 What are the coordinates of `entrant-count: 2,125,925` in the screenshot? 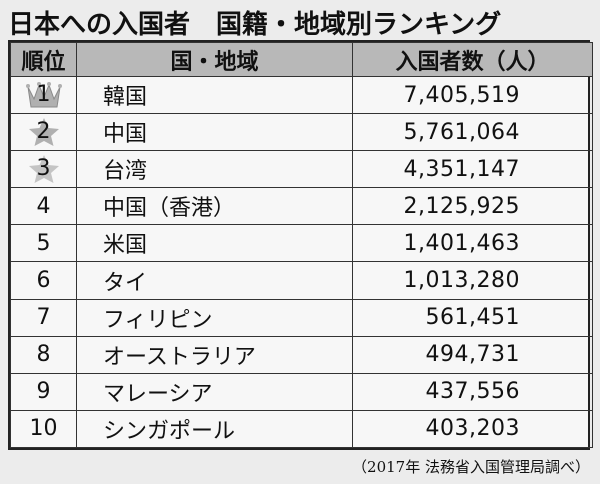 It's located at (472, 206).